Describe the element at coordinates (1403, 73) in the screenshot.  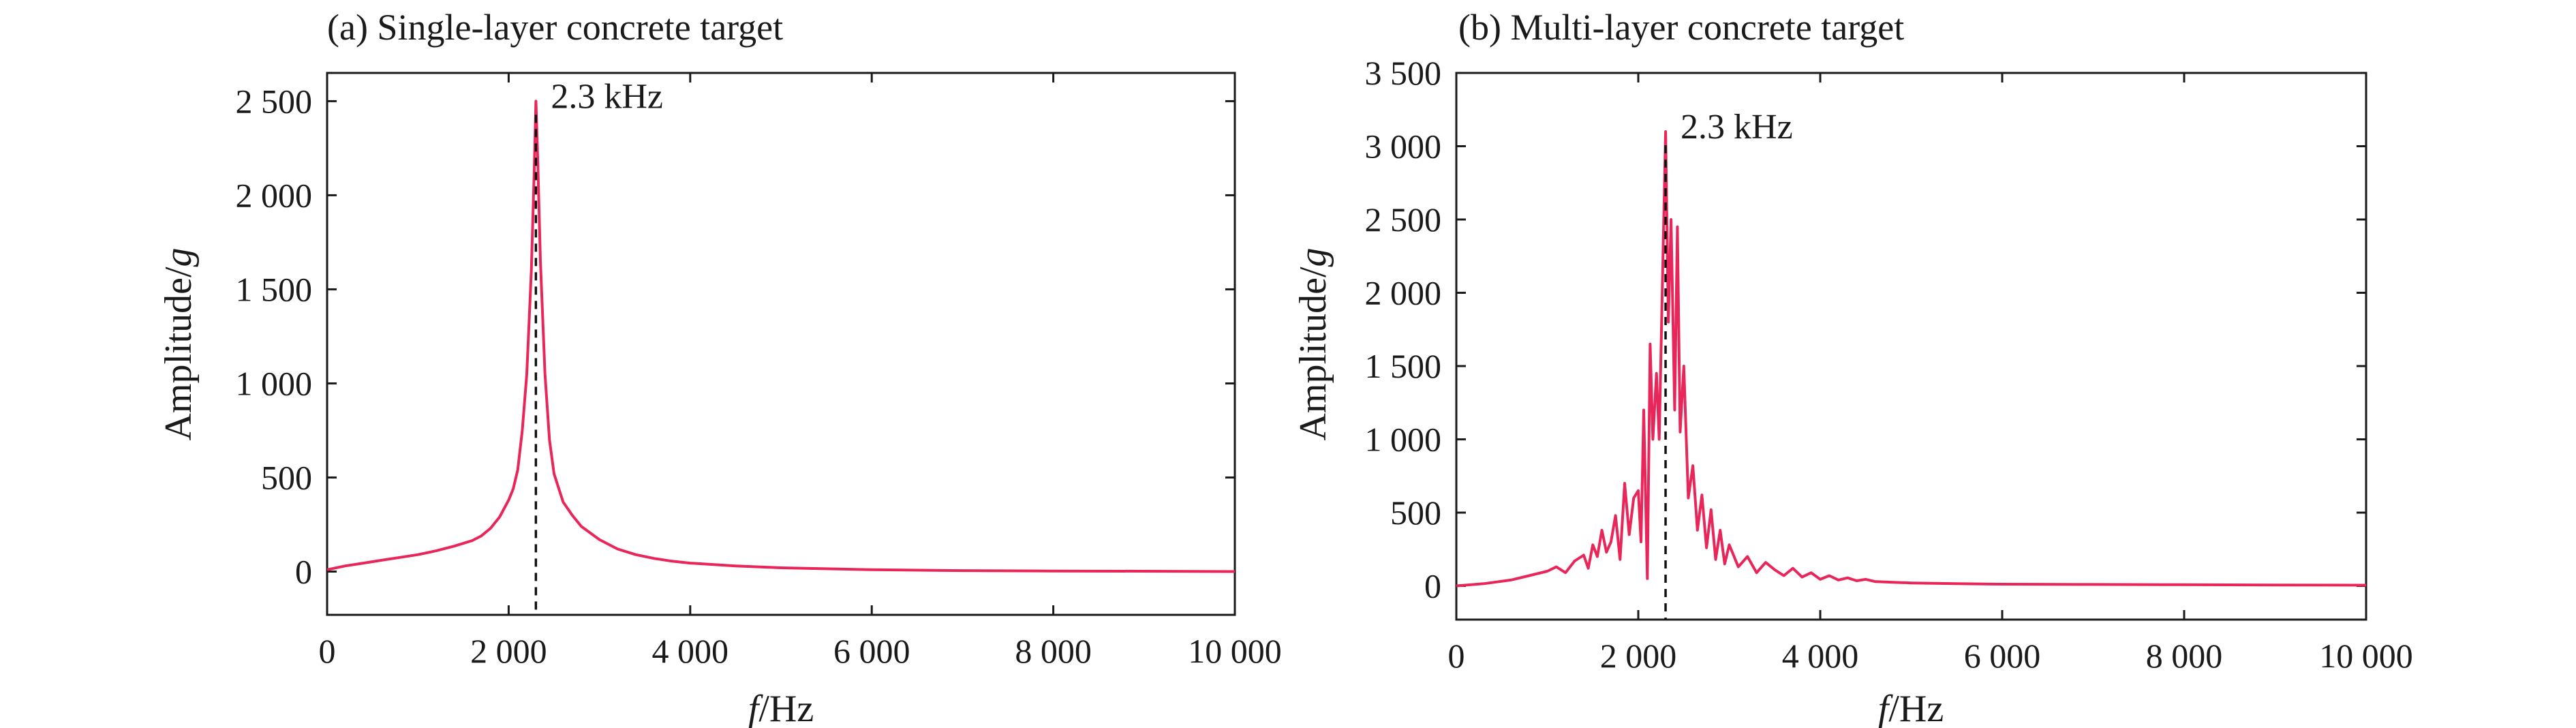
I see `y-tick-label: 3 500` at that location.